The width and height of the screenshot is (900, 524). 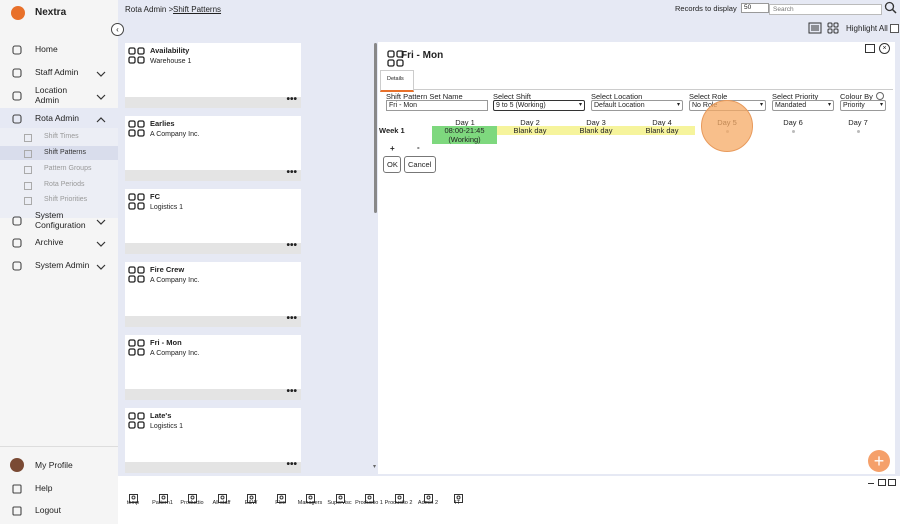 I want to click on submenu-item: Shift Patterns, so click(x=65, y=152).